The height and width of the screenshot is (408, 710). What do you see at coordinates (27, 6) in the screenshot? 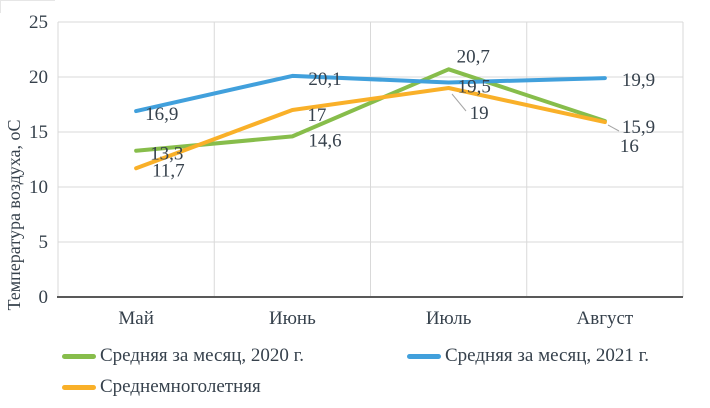
I see `cropped-border-artifact` at bounding box center [27, 6].